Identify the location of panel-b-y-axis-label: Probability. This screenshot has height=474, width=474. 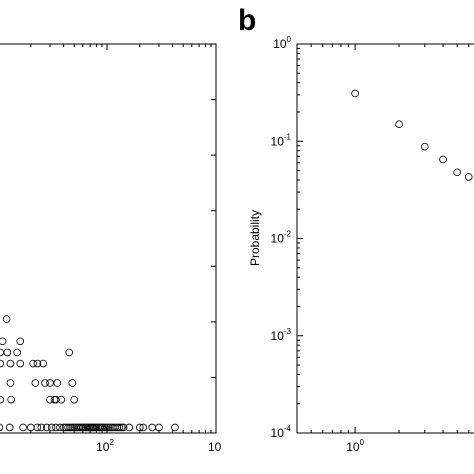
(255, 238).